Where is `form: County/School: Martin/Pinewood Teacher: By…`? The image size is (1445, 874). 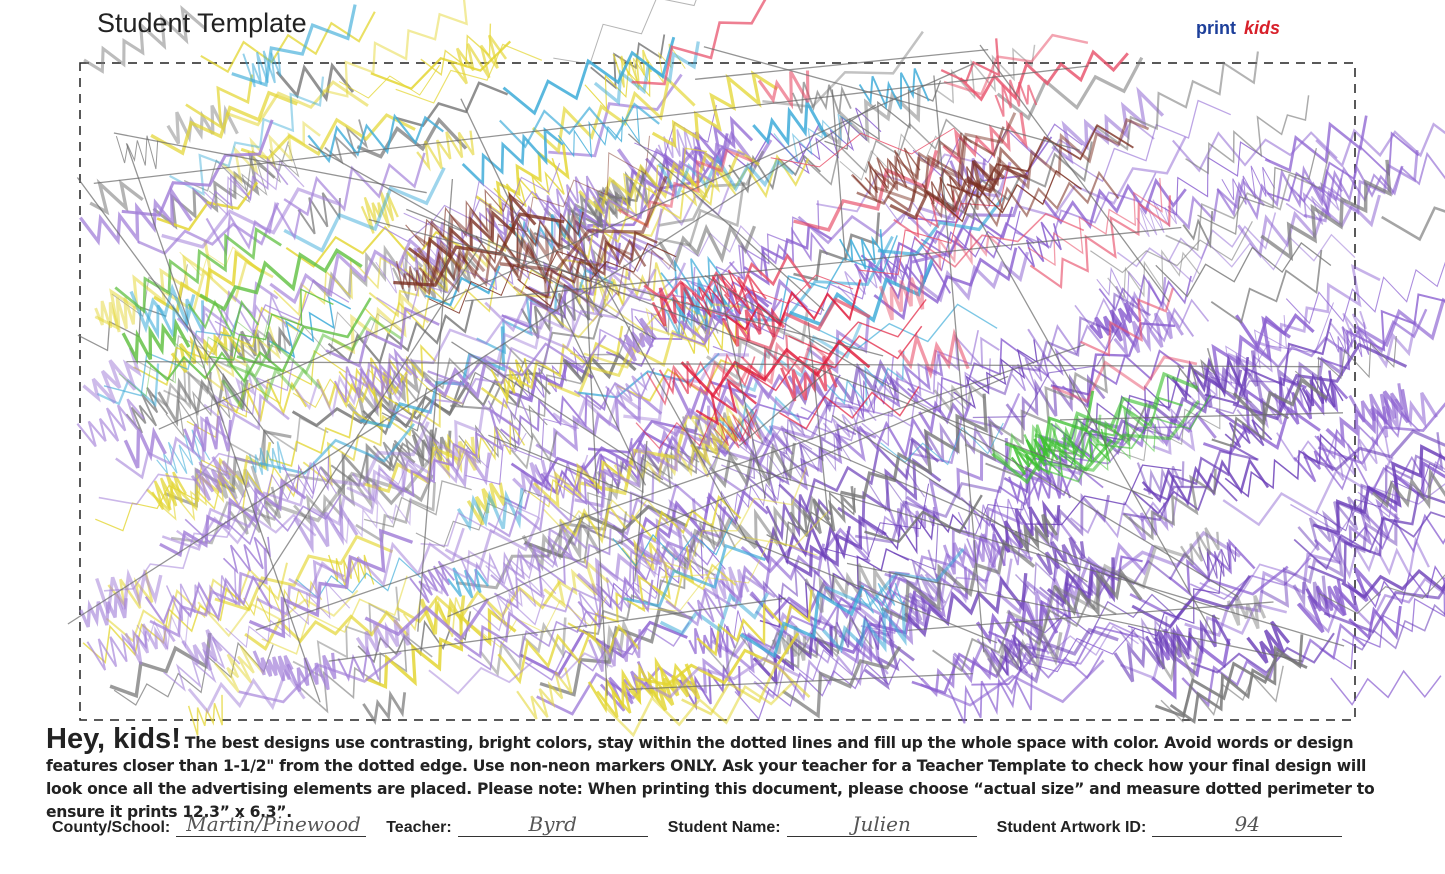 form: County/School: Martin/Pinewood Teacher: By… is located at coordinates (707, 824).